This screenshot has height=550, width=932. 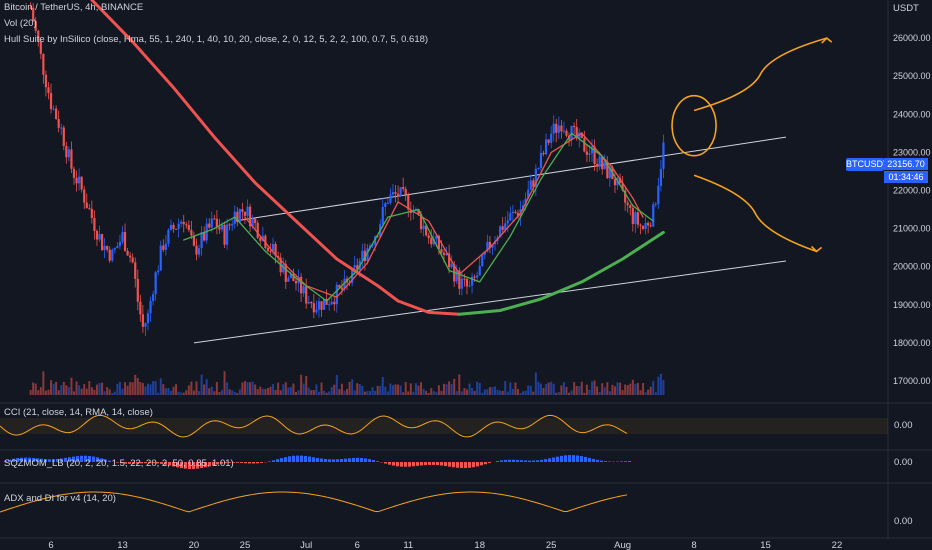 What do you see at coordinates (867, 164) in the screenshot?
I see `symbol-price-badge-symbol: BTCUSDT` at bounding box center [867, 164].